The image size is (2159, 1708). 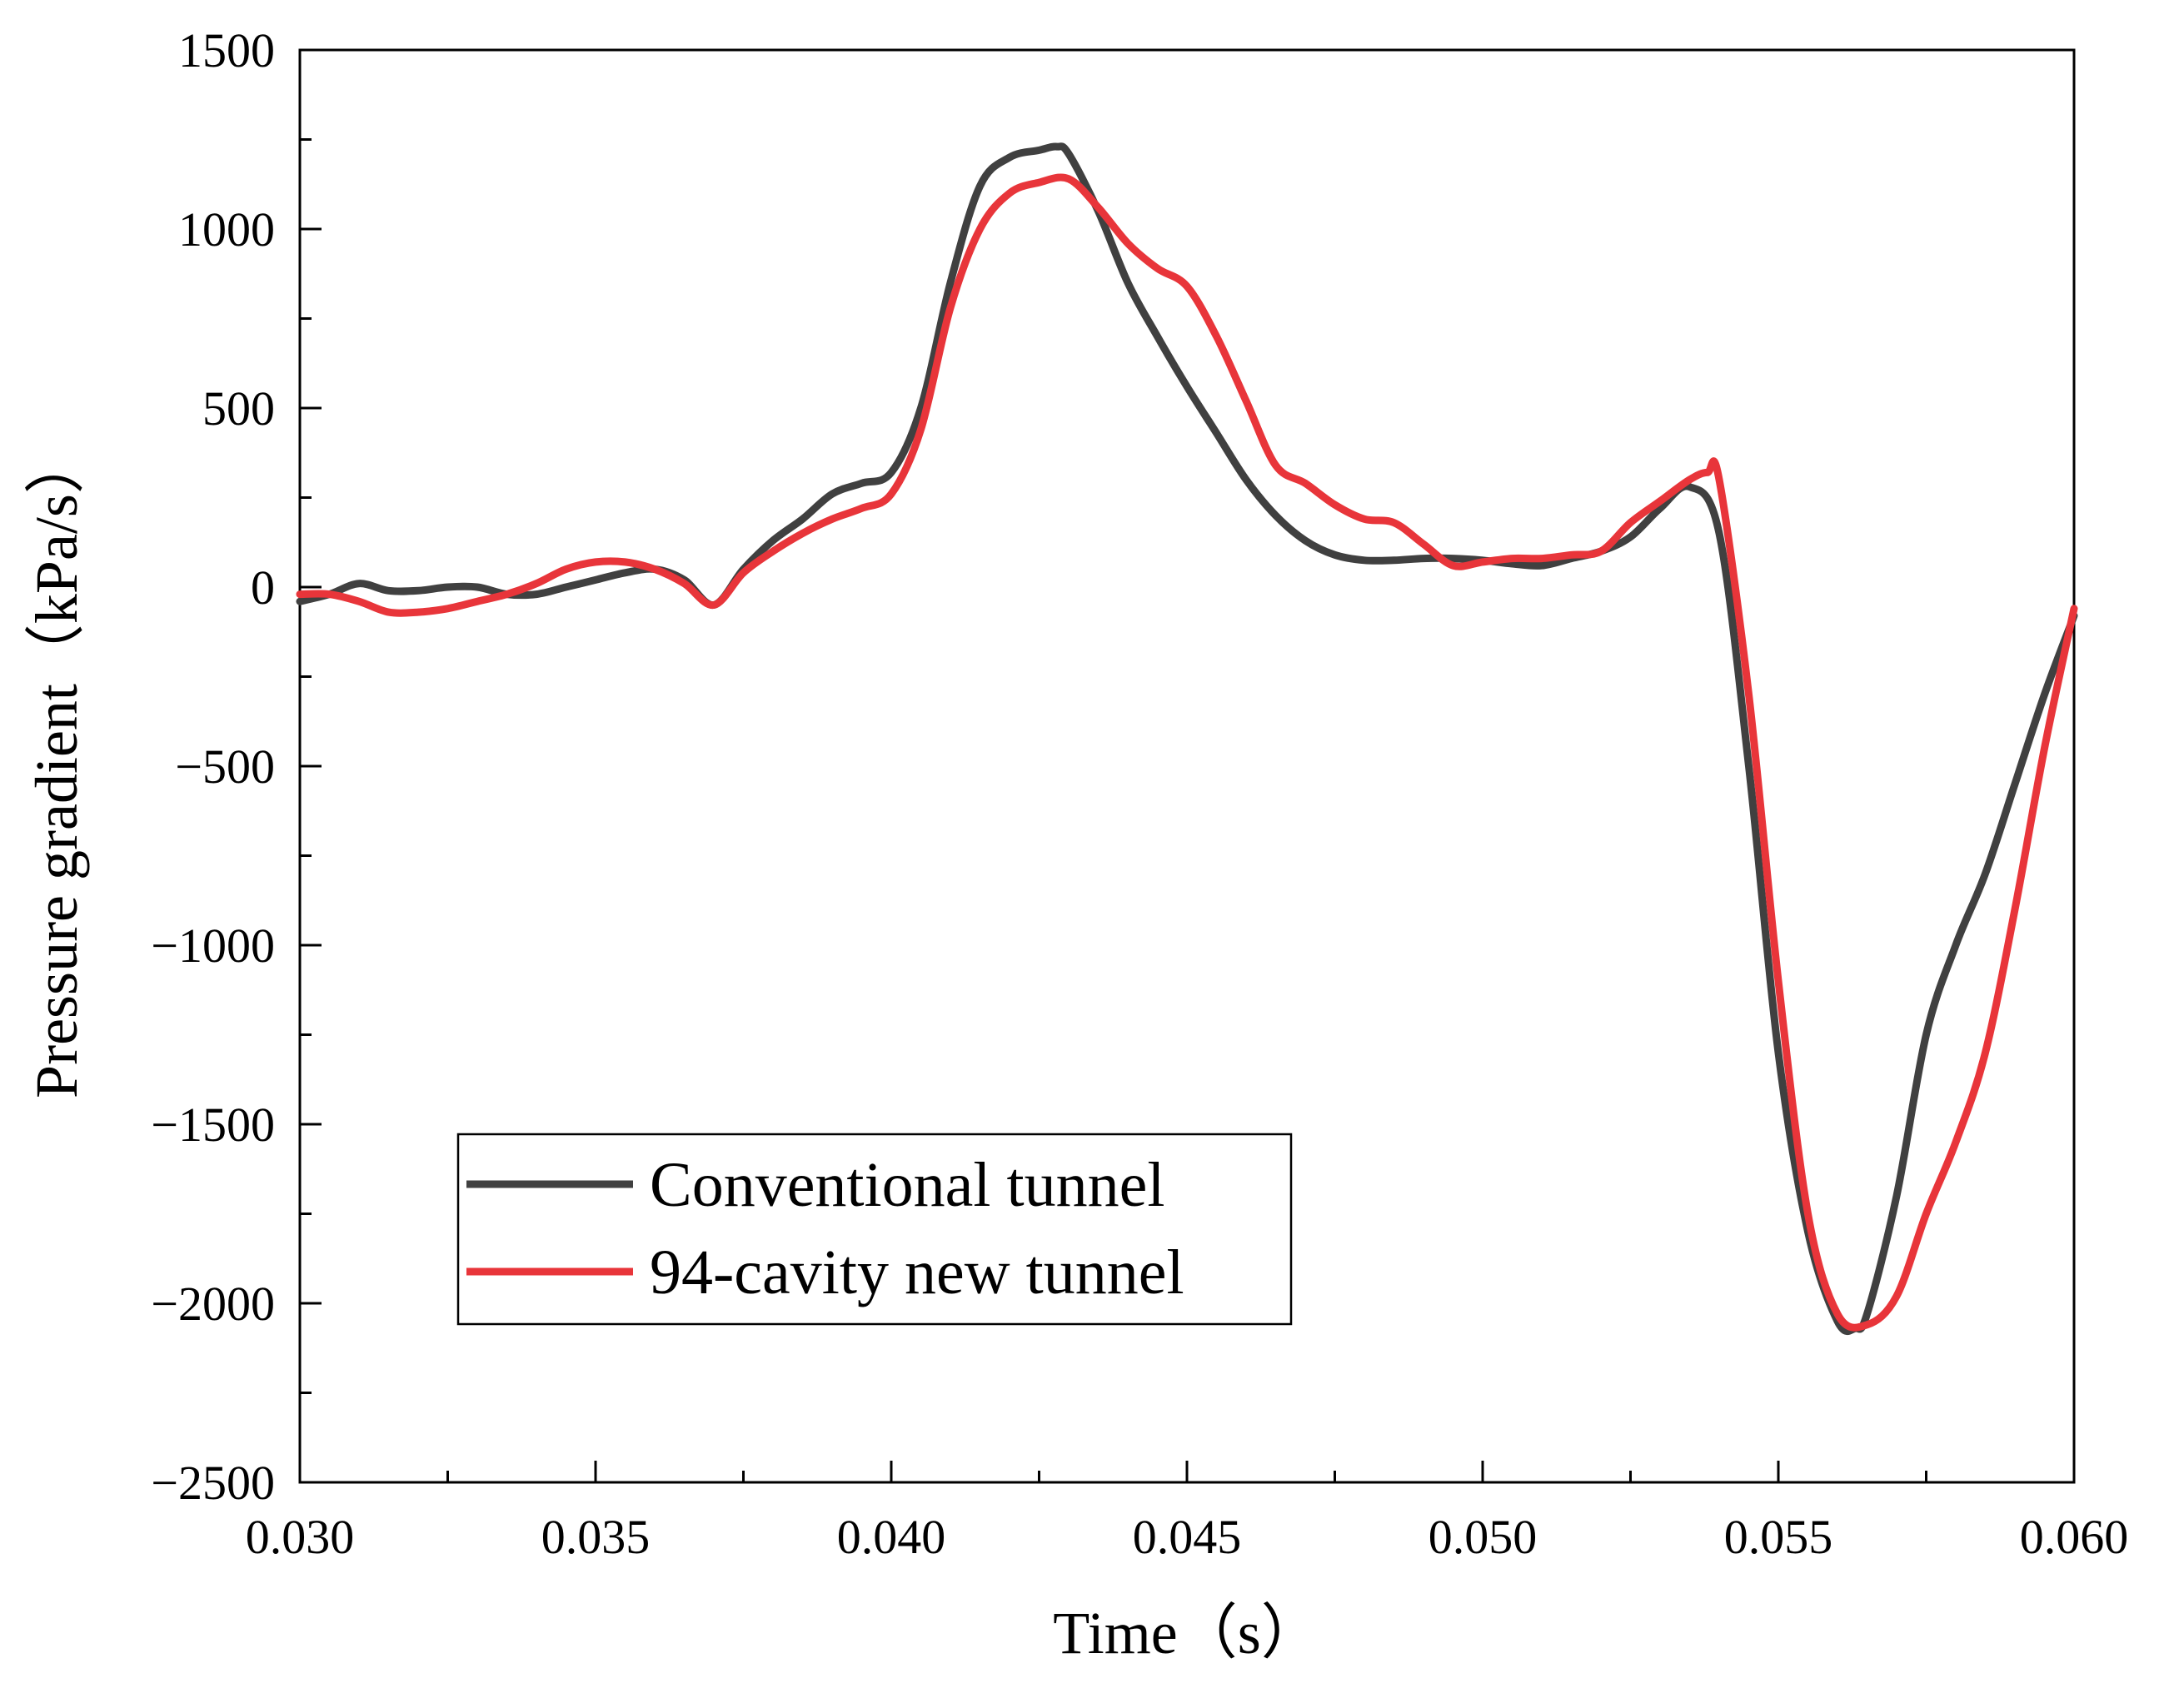 I want to click on x-tick-label: 0.055, so click(x=1778, y=1537).